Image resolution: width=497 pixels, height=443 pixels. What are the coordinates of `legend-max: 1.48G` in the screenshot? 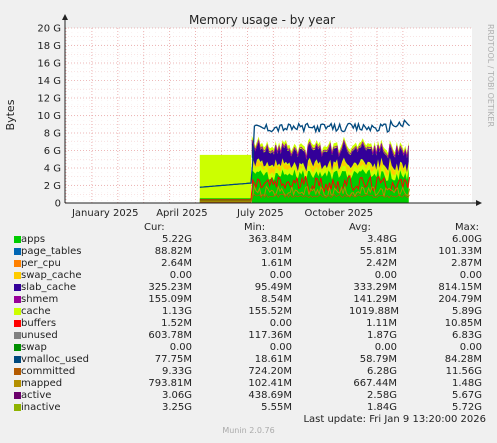 It's located at (466, 383).